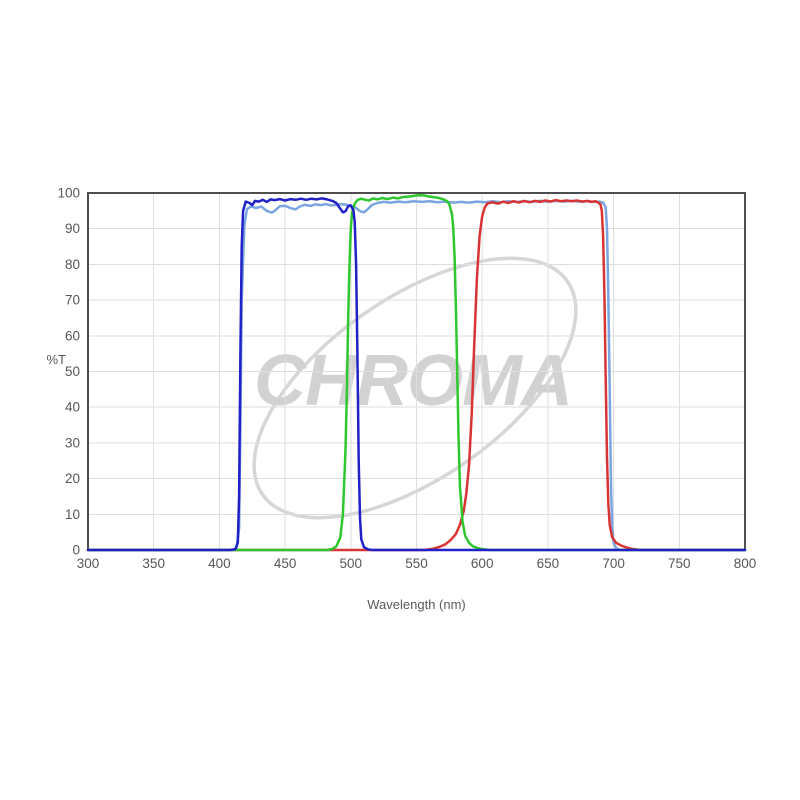  I want to click on x-axis-tick-labels: 300 350 400 450 500 550 600 650 700 750 800, so click(417, 563).